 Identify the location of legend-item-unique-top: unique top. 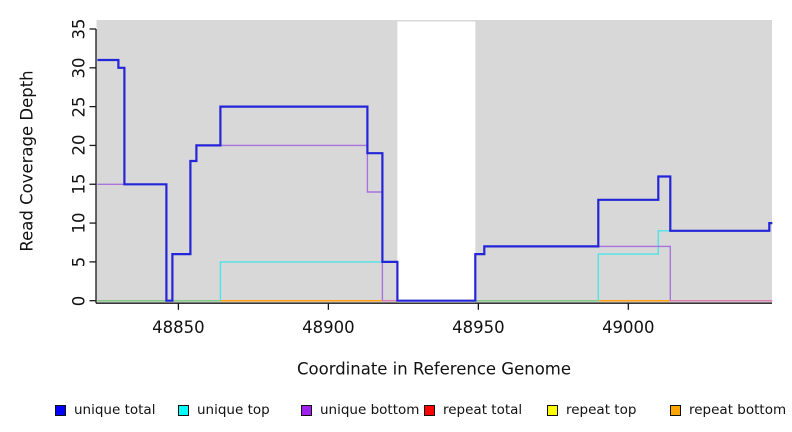
(224, 410).